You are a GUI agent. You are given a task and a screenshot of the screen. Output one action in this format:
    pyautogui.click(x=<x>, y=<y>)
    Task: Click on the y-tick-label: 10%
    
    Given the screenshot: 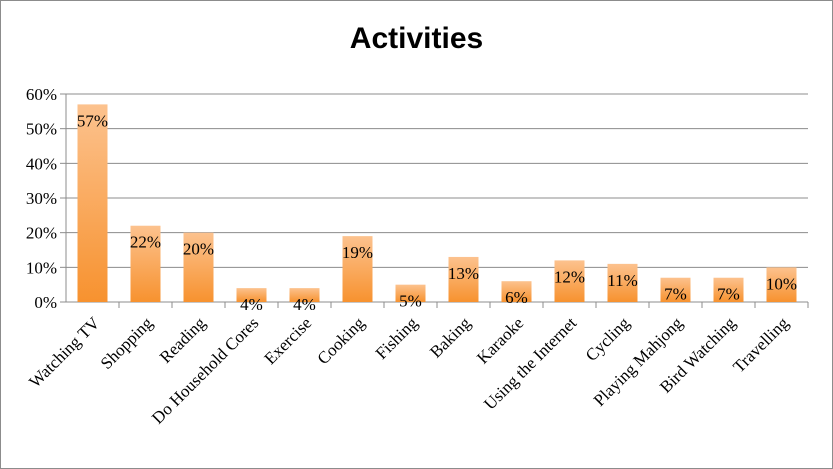 What is the action you would take?
    pyautogui.click(x=41, y=267)
    